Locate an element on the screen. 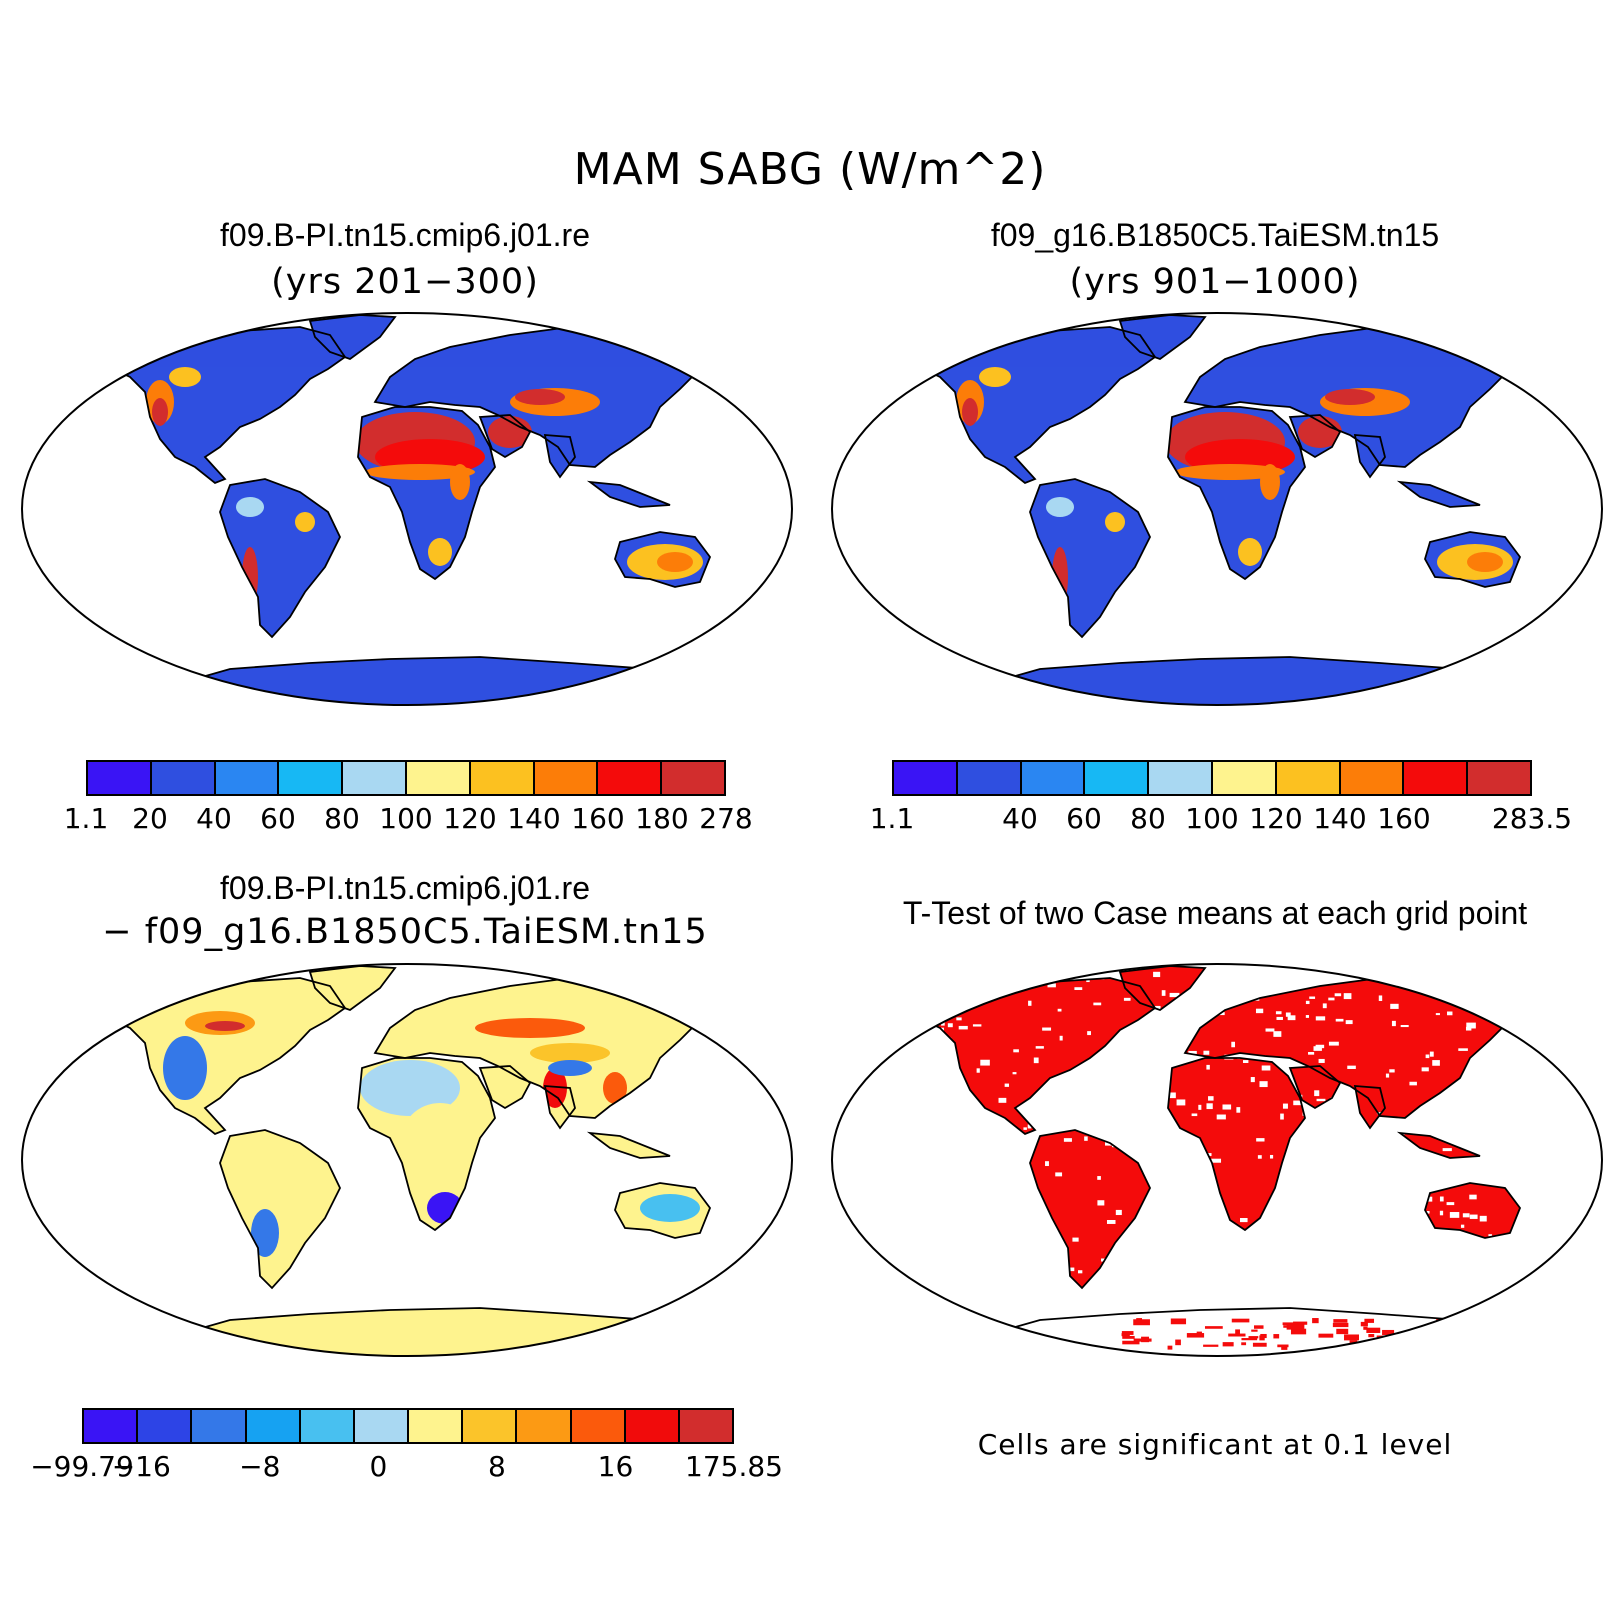 This screenshot has width=1620, height=1620. colorbar-difference-labels: −99.79 −16 −8 0 8 16 175.85 is located at coordinates (406, 1468).